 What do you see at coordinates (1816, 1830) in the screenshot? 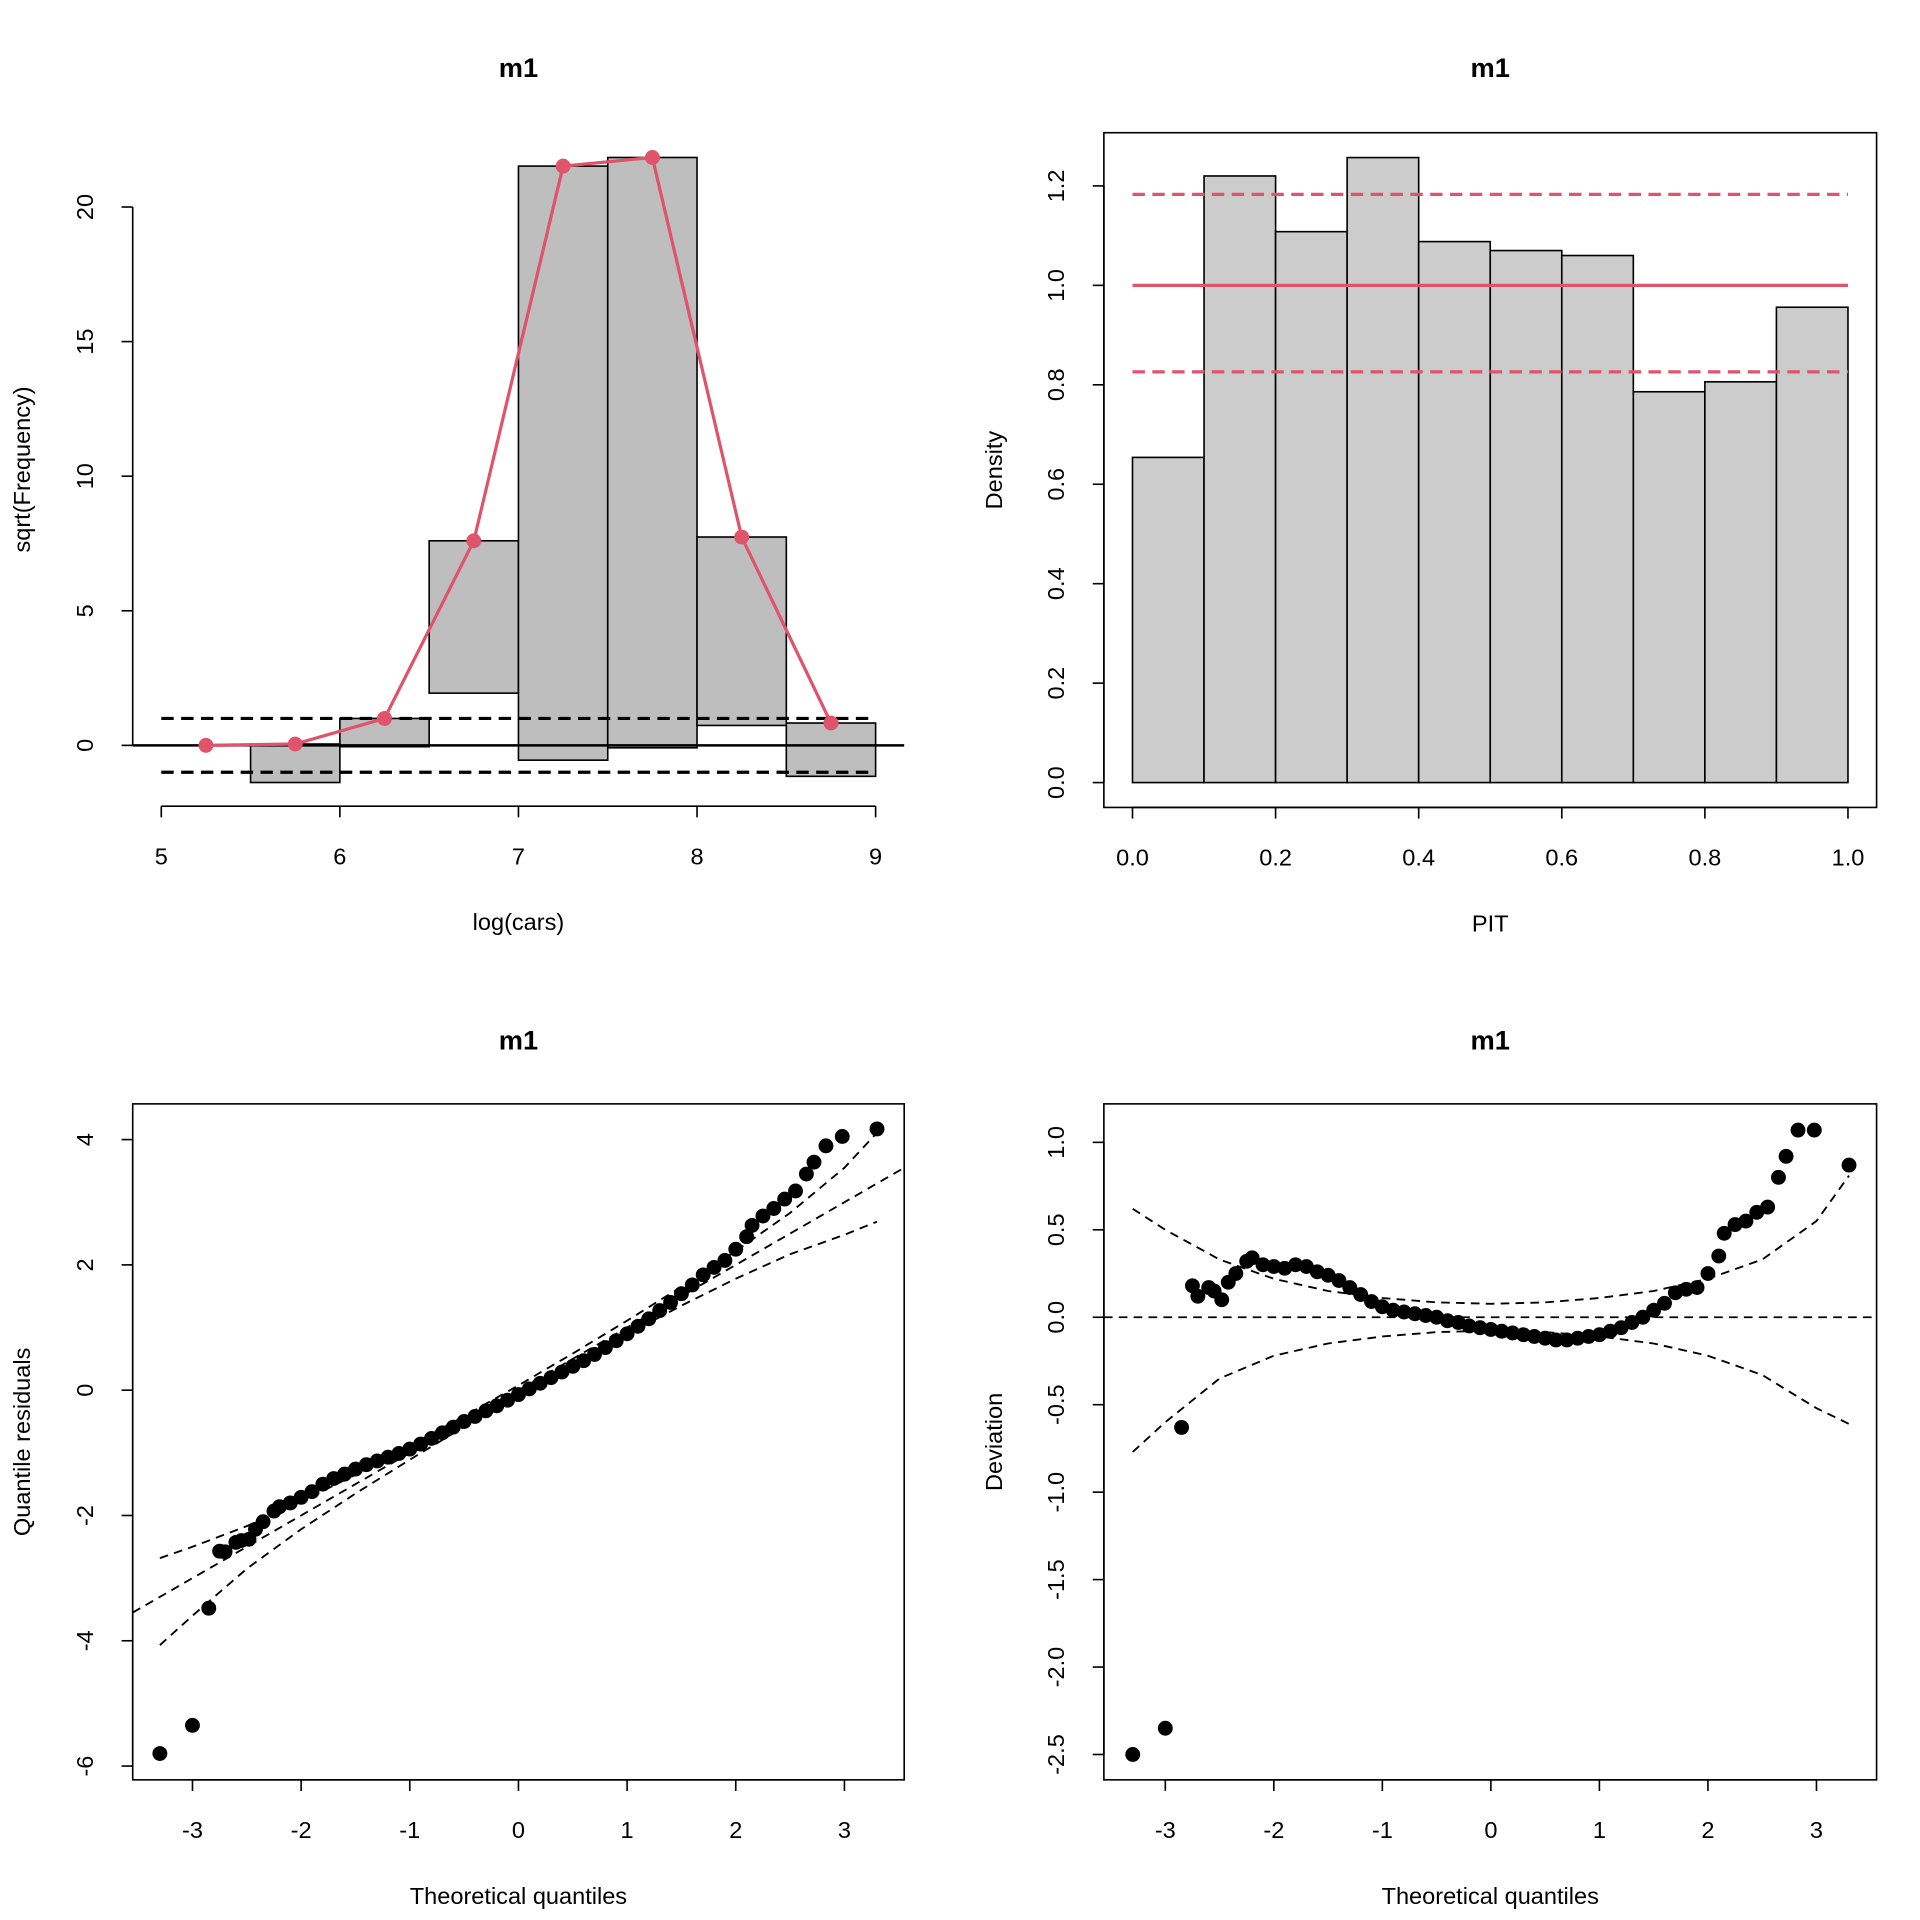
I see `x-tick-label: 3` at bounding box center [1816, 1830].